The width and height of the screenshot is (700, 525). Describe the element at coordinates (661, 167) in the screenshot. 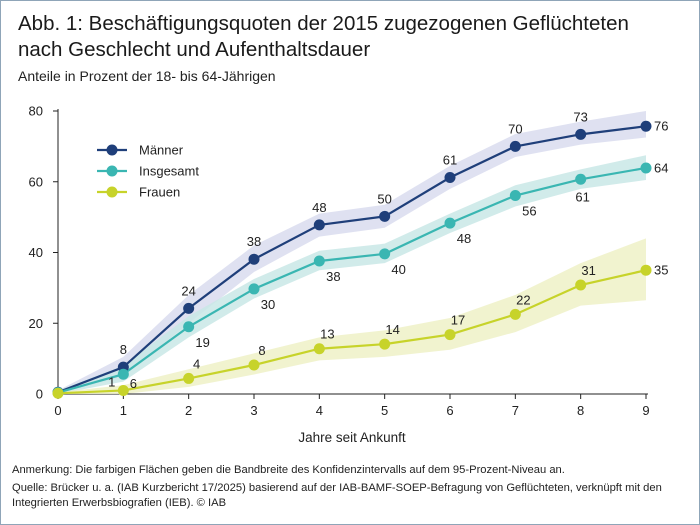

I see `data-label-insgesamt: 64` at that location.